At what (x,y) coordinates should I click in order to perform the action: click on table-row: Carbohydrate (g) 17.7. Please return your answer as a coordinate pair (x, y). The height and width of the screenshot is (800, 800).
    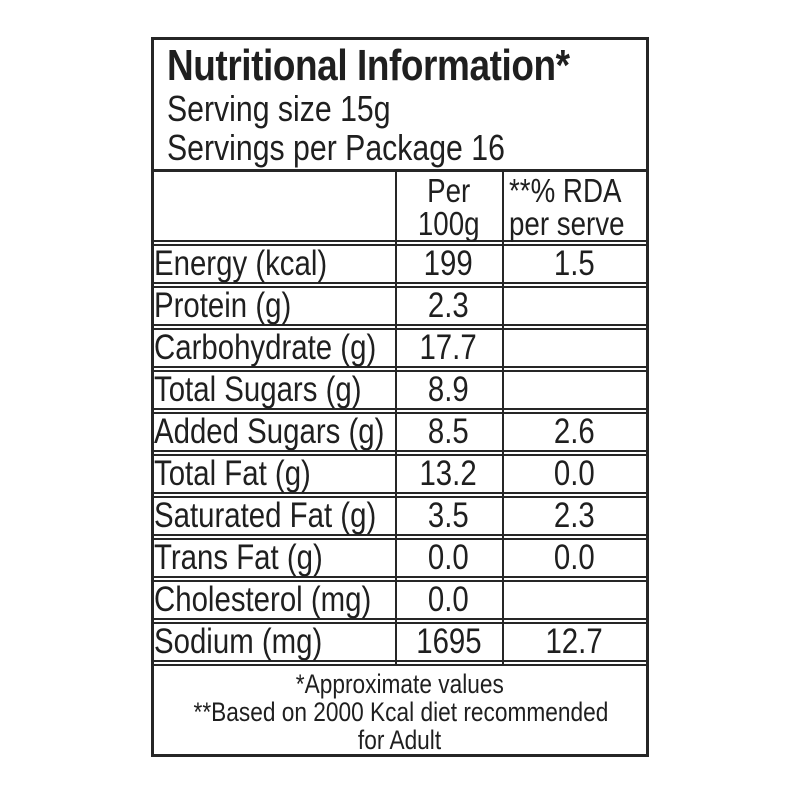
    Looking at the image, I should click on (400, 348).